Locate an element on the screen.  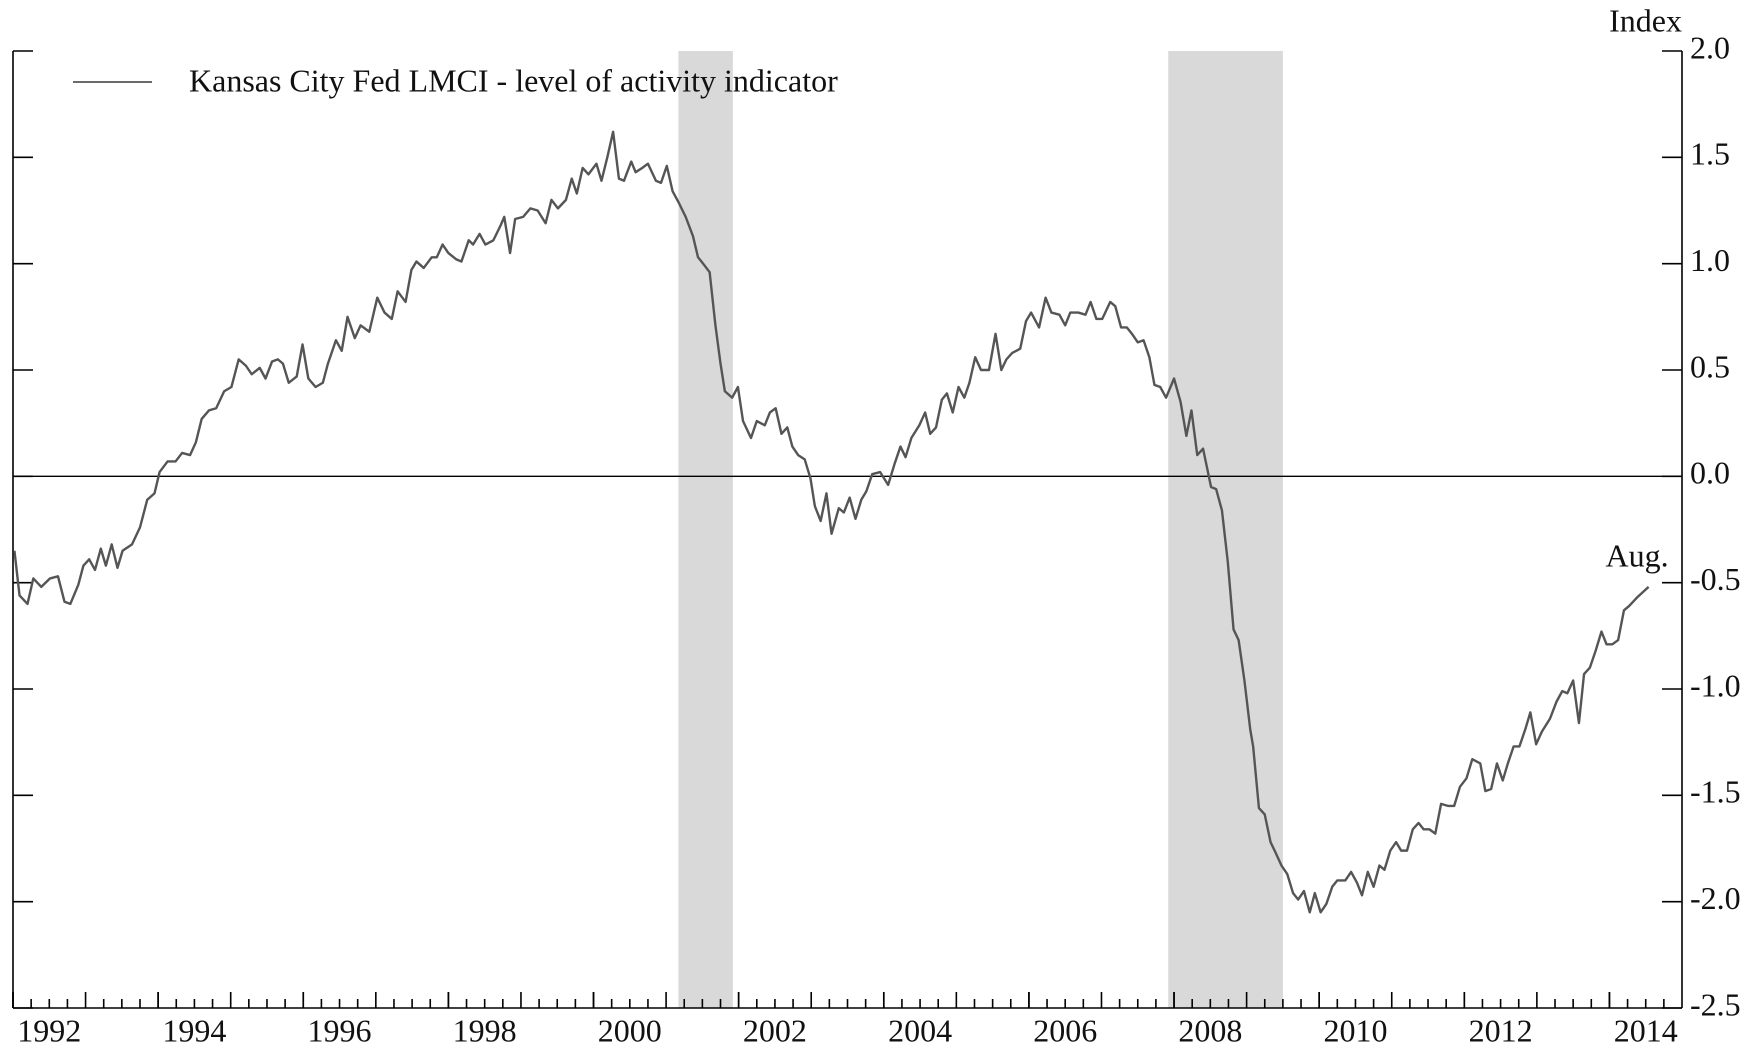
x-tick-label: 2008 is located at coordinates (1210, 1030).